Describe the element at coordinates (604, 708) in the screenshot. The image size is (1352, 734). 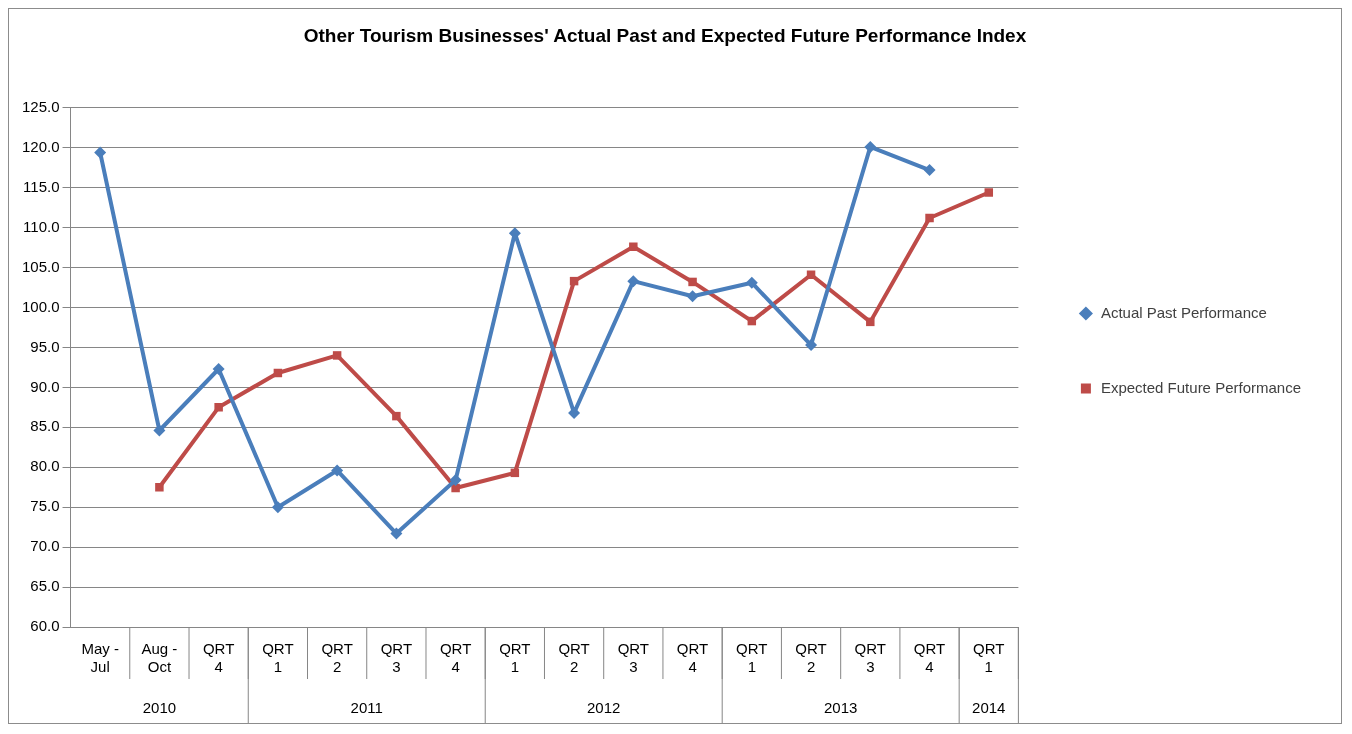
I see `text: 2012` at that location.